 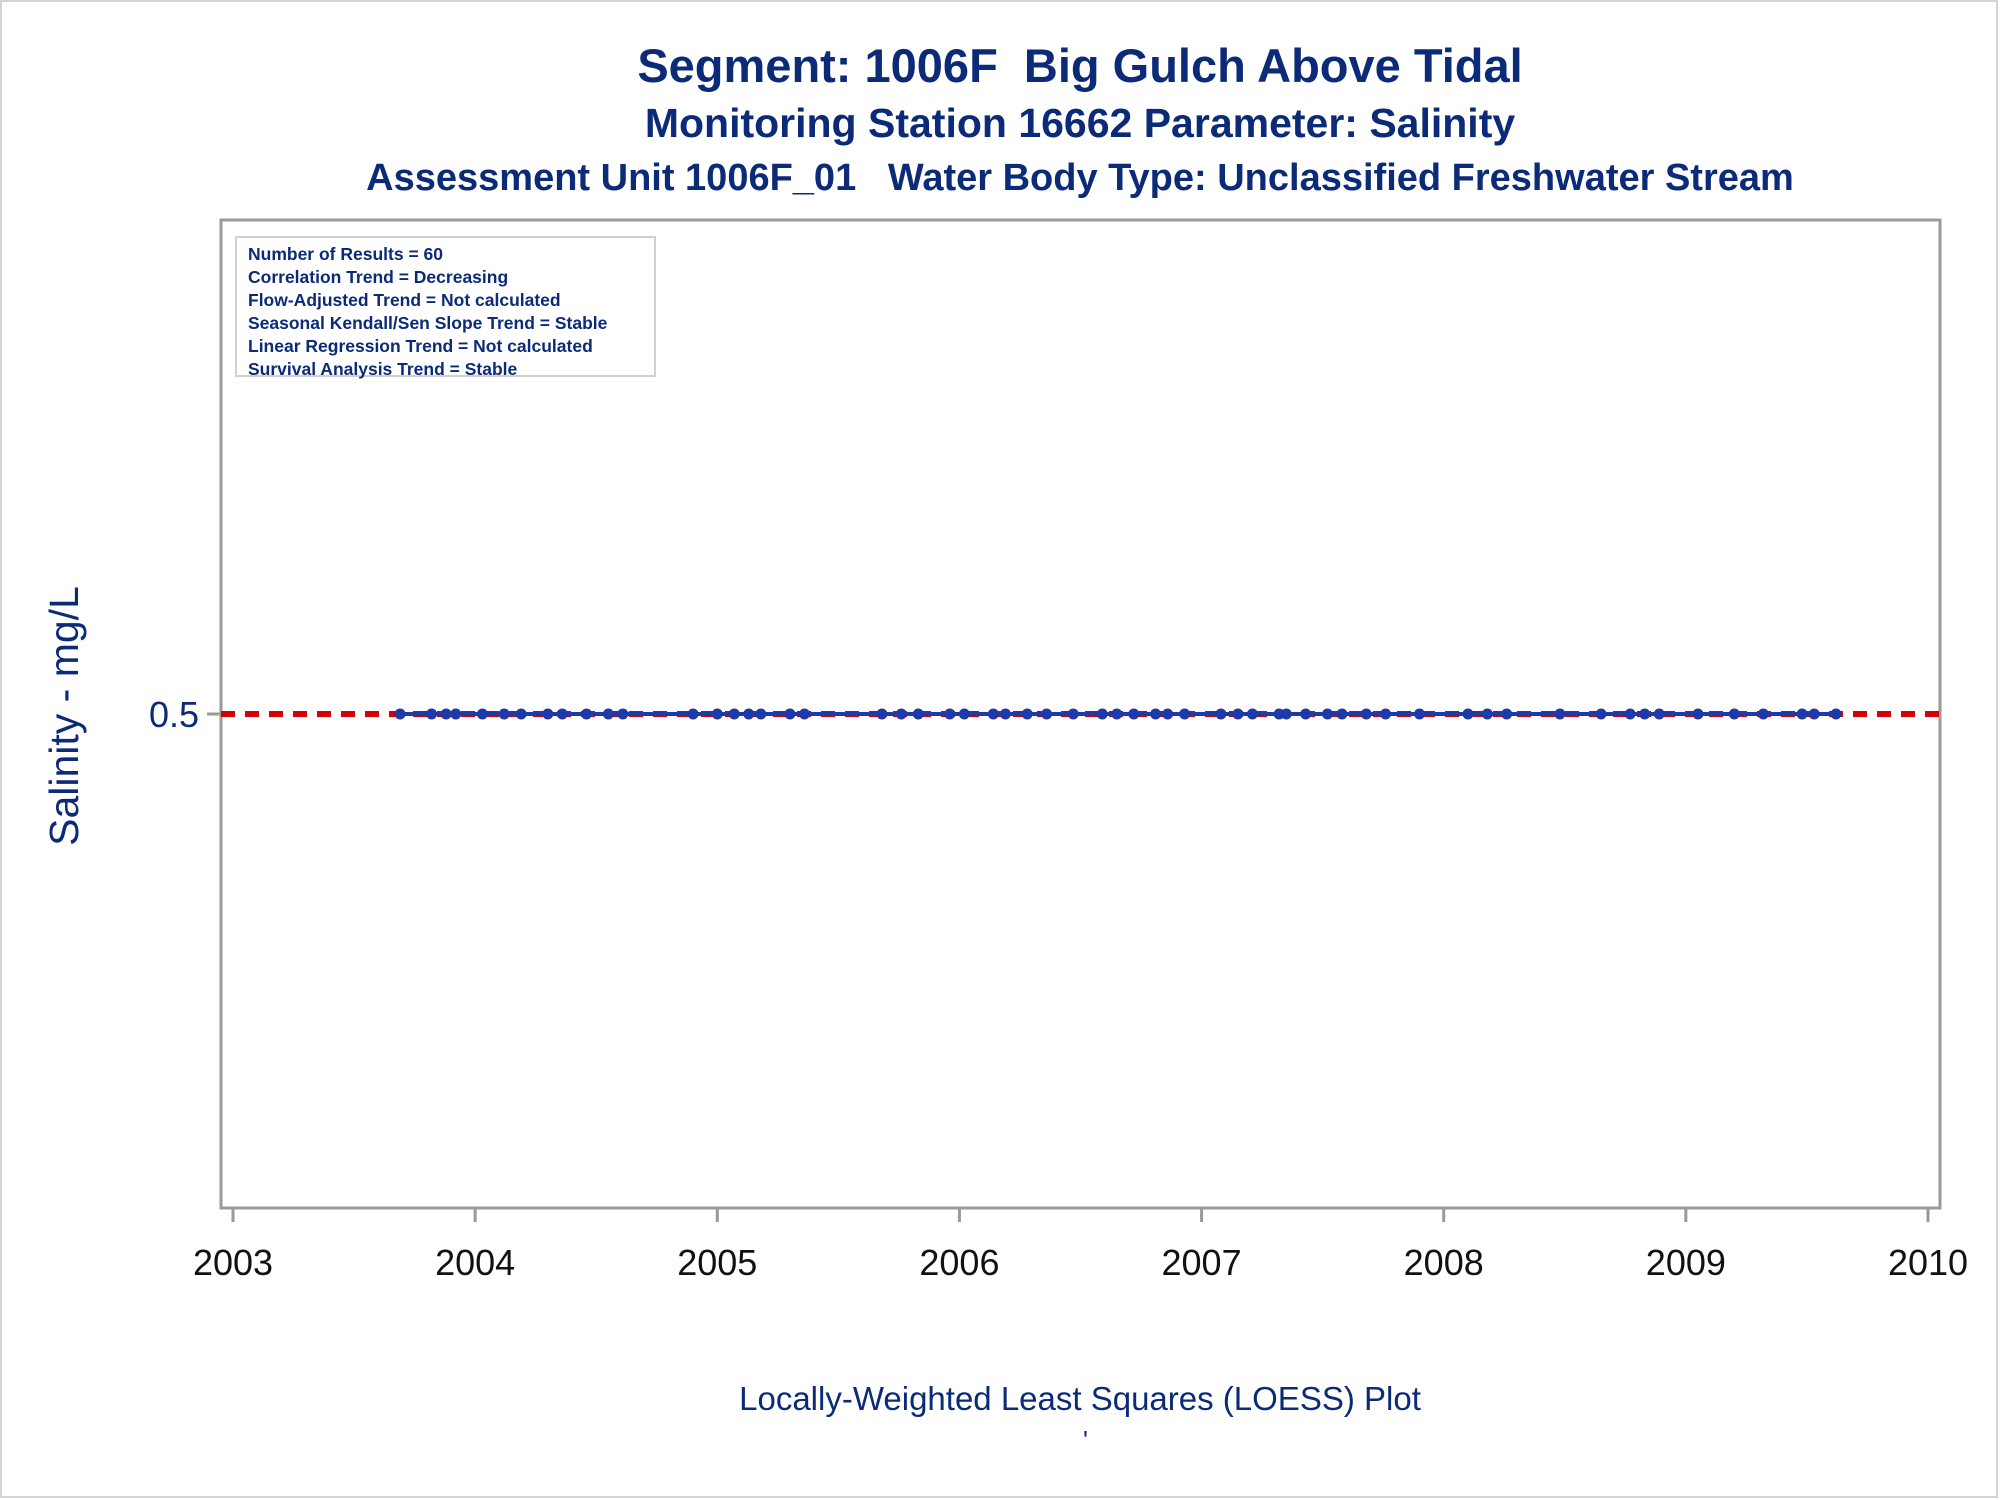 What do you see at coordinates (383, 369) in the screenshot?
I see `stat-survival-analysis-trend: Survival Analysis Trend = Stable` at bounding box center [383, 369].